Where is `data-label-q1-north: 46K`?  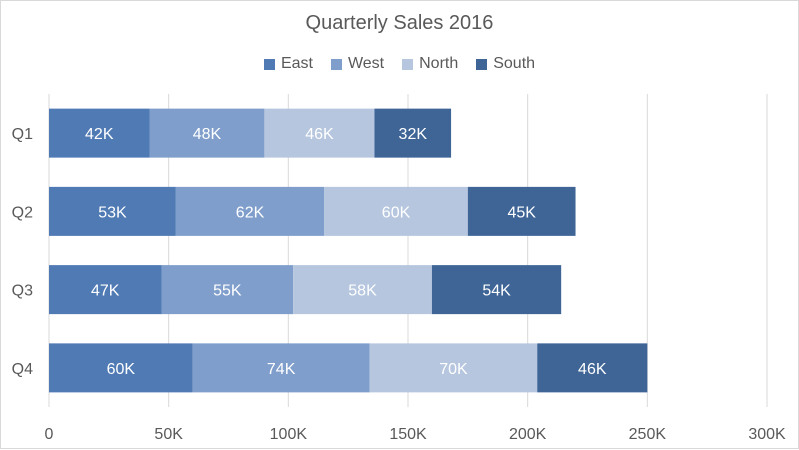
data-label-q1-north: 46K is located at coordinates (319, 134).